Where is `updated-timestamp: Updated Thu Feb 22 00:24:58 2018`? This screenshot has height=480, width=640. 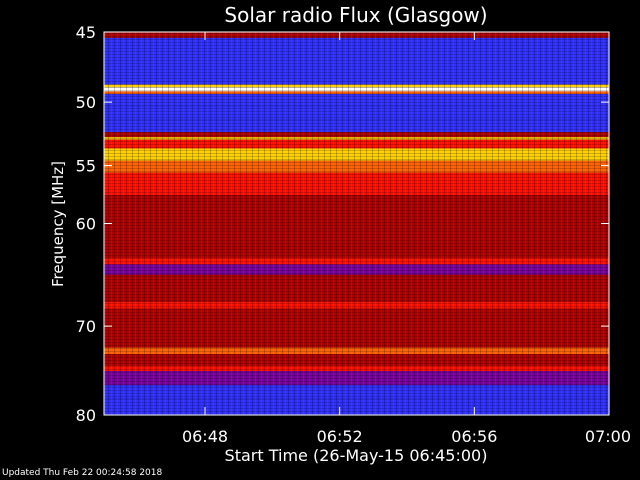
updated-timestamp: Updated Thu Feb 22 00:24:58 2018 is located at coordinates (82, 473).